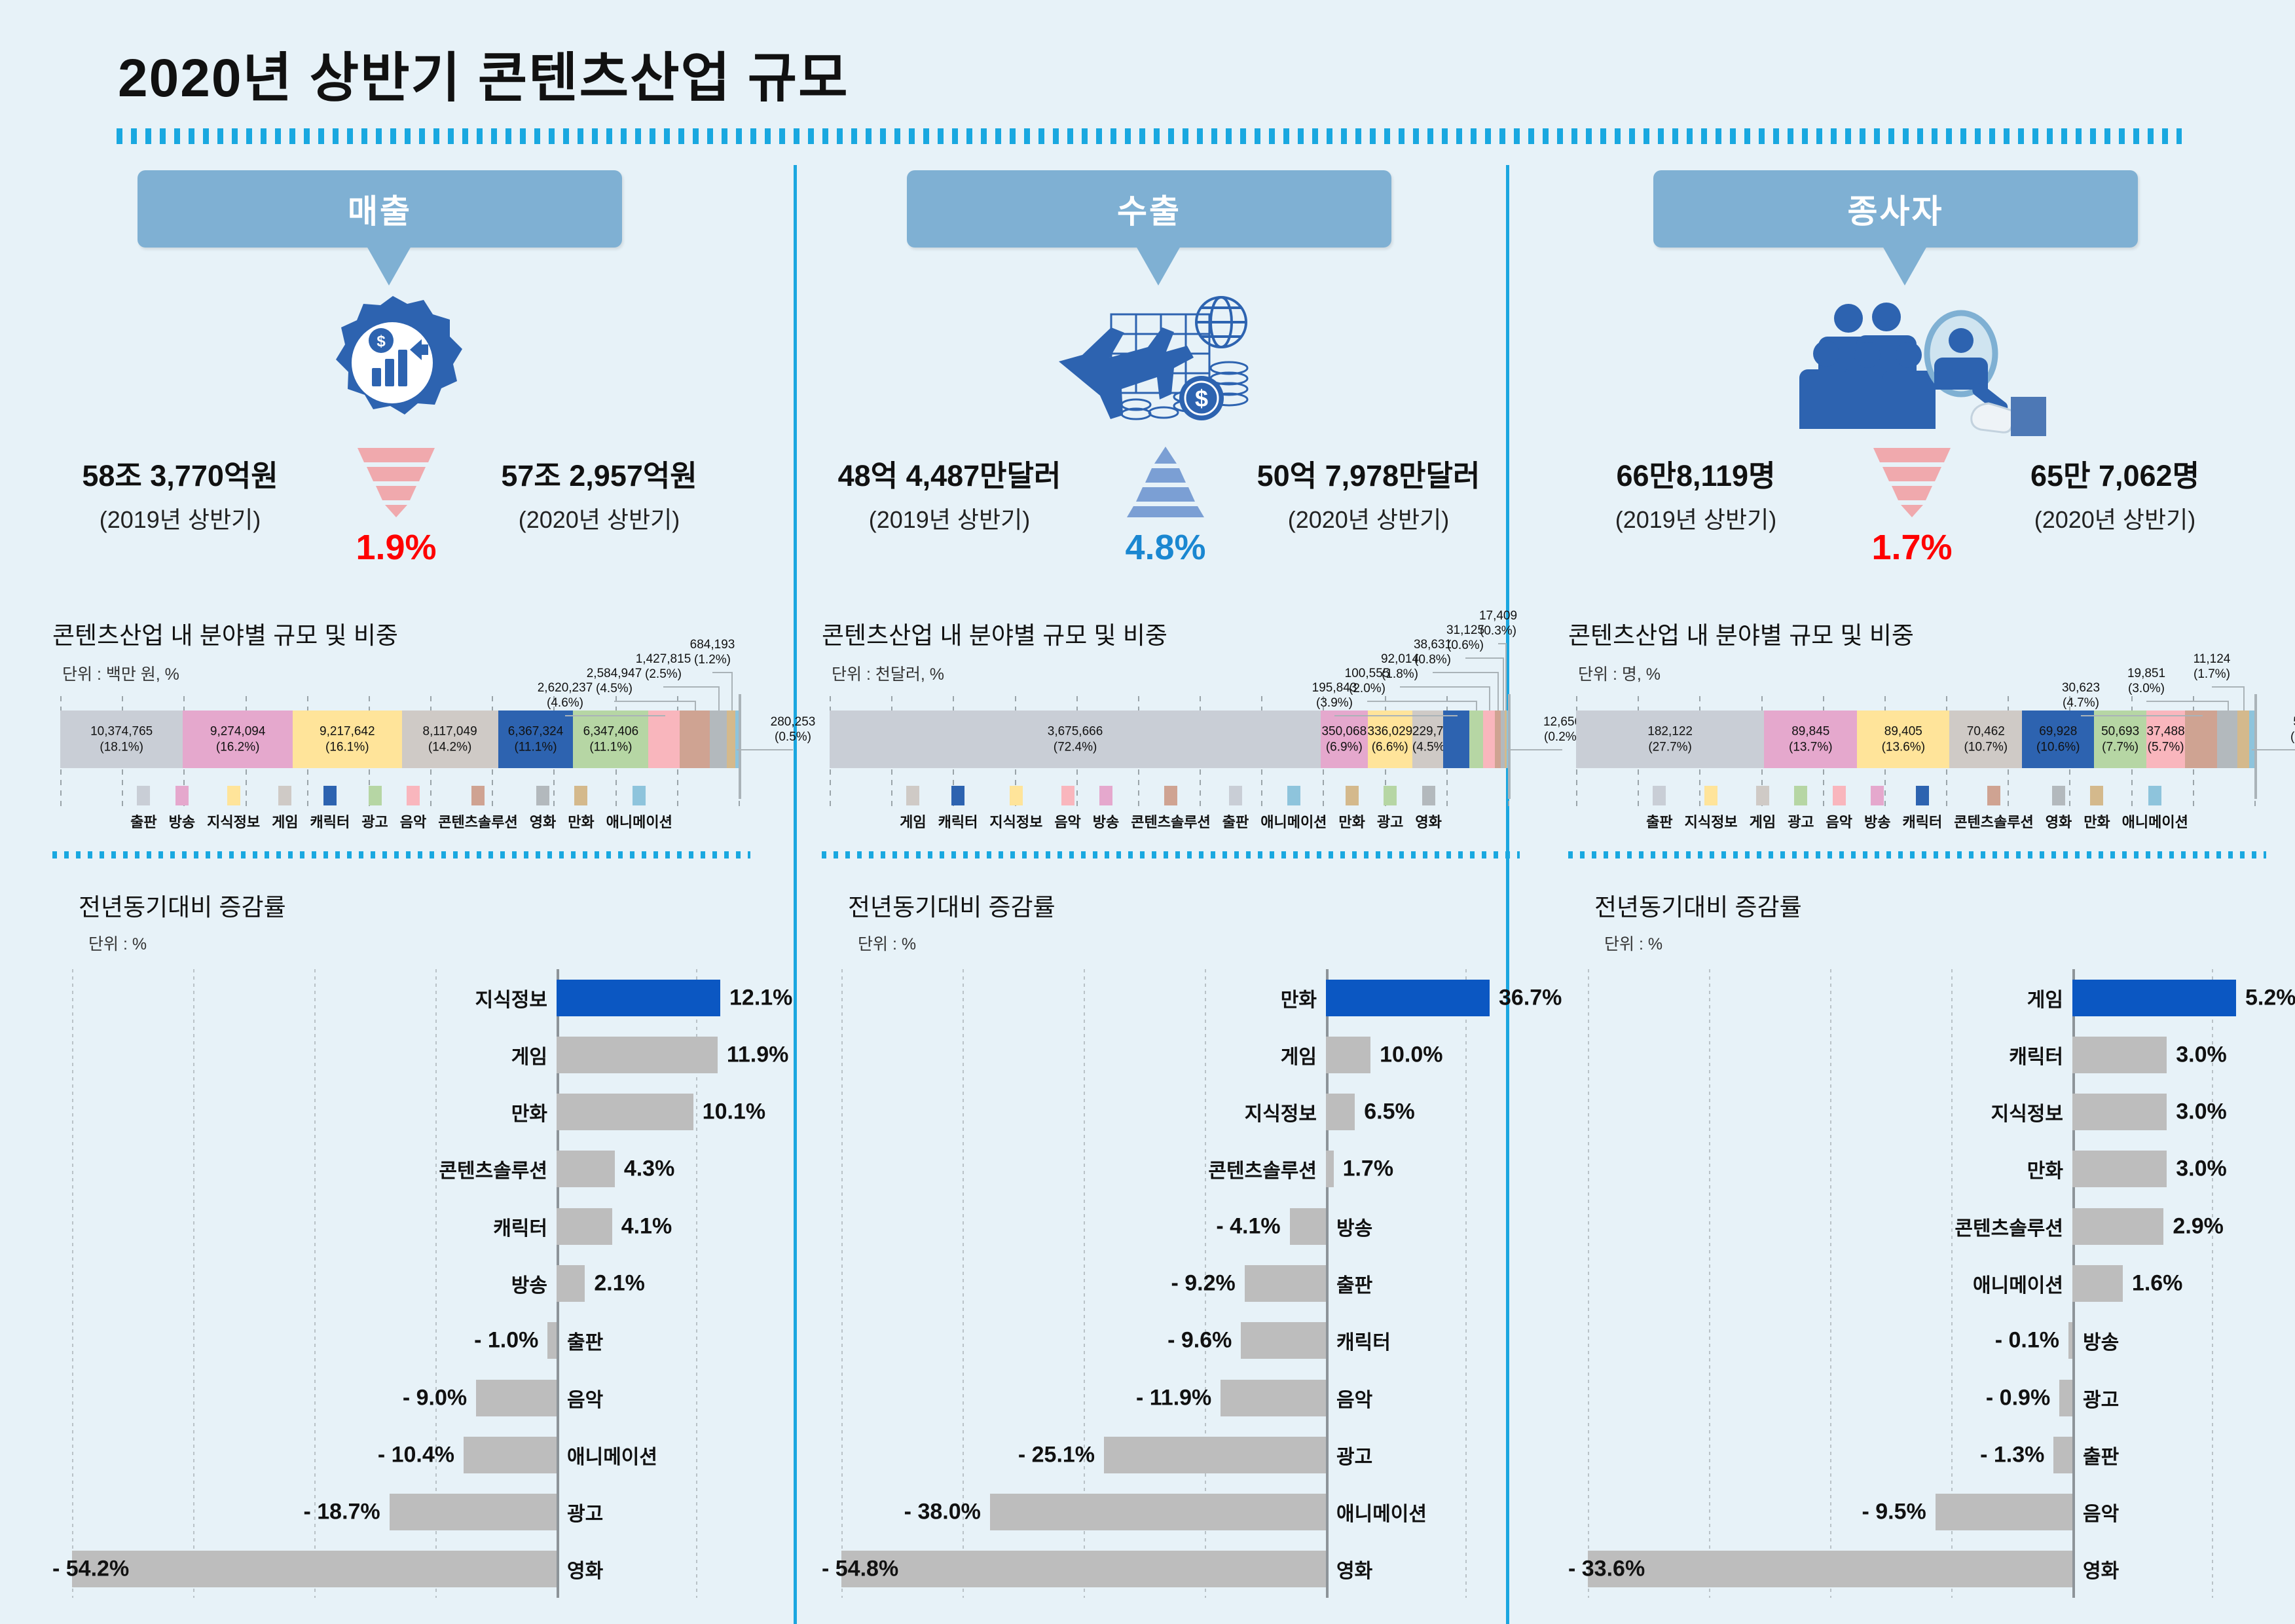  What do you see at coordinates (1917, 1112) in the screenshot?
I see `growth-bar-row: 지식정보 3.0%` at bounding box center [1917, 1112].